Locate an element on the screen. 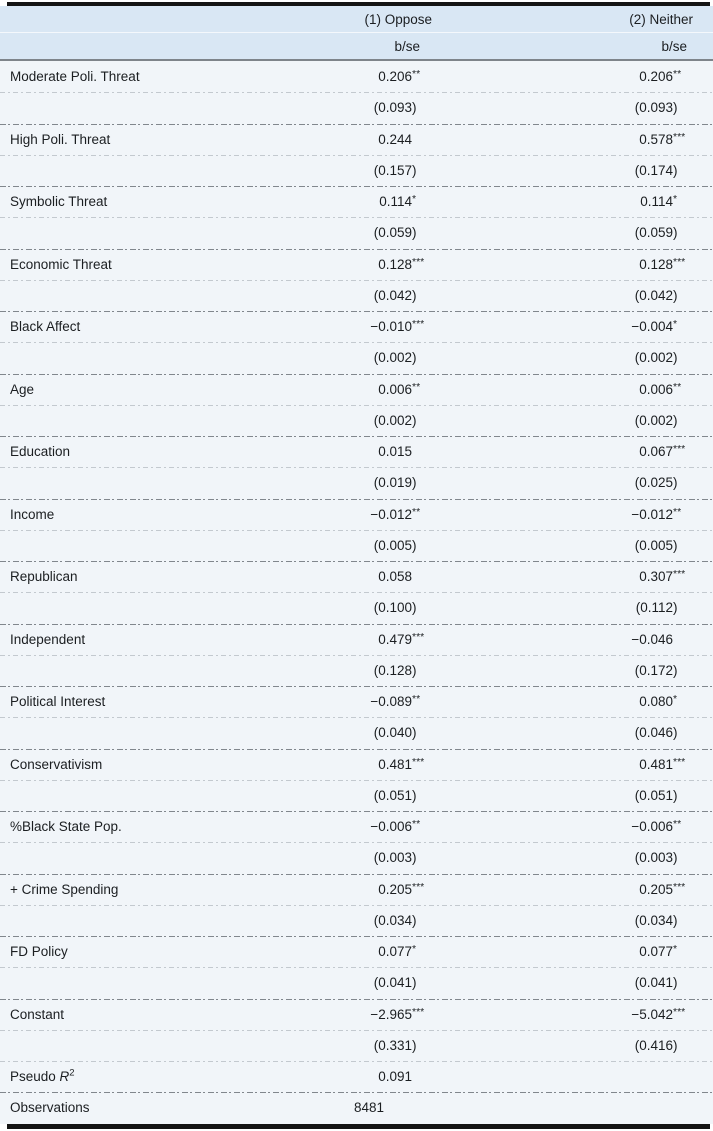 This screenshot has width=713, height=1131. table-row: Income −0.012 ** −0.012 ** is located at coordinates (356, 514).